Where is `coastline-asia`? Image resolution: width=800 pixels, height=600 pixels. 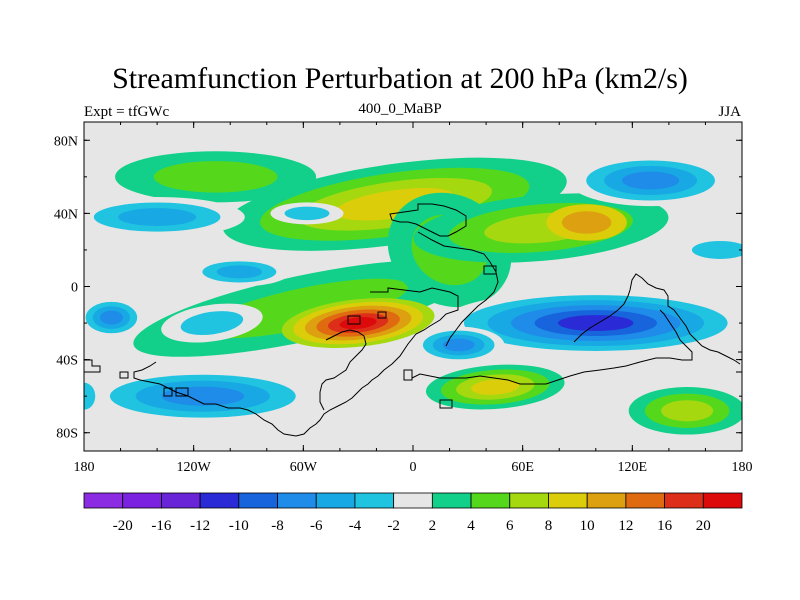 coastline-asia is located at coordinates (657, 319).